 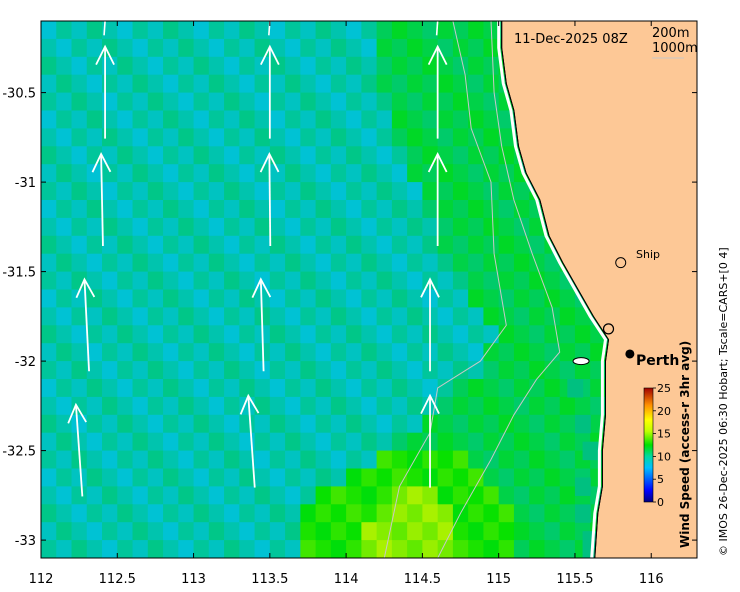 I want to click on wind-arrow-stub, so click(x=437, y=28).